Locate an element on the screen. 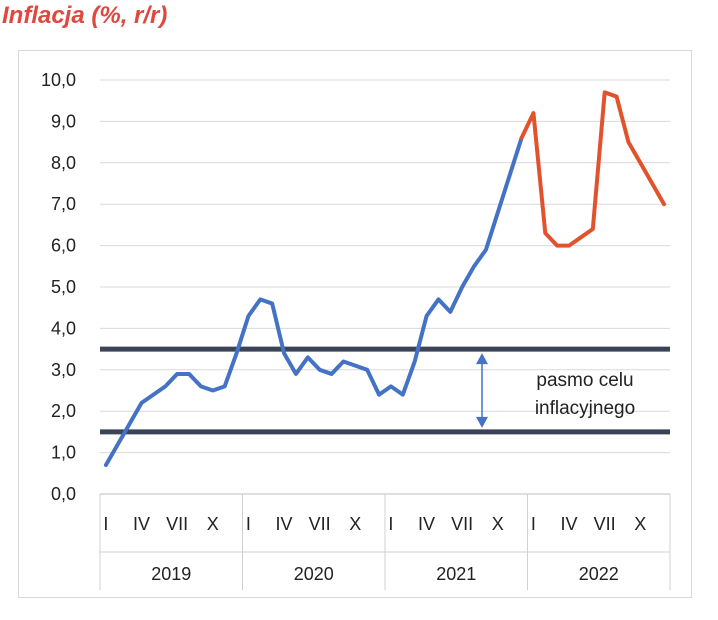 This screenshot has height=620, width=718. target-band-lines is located at coordinates (385, 390).